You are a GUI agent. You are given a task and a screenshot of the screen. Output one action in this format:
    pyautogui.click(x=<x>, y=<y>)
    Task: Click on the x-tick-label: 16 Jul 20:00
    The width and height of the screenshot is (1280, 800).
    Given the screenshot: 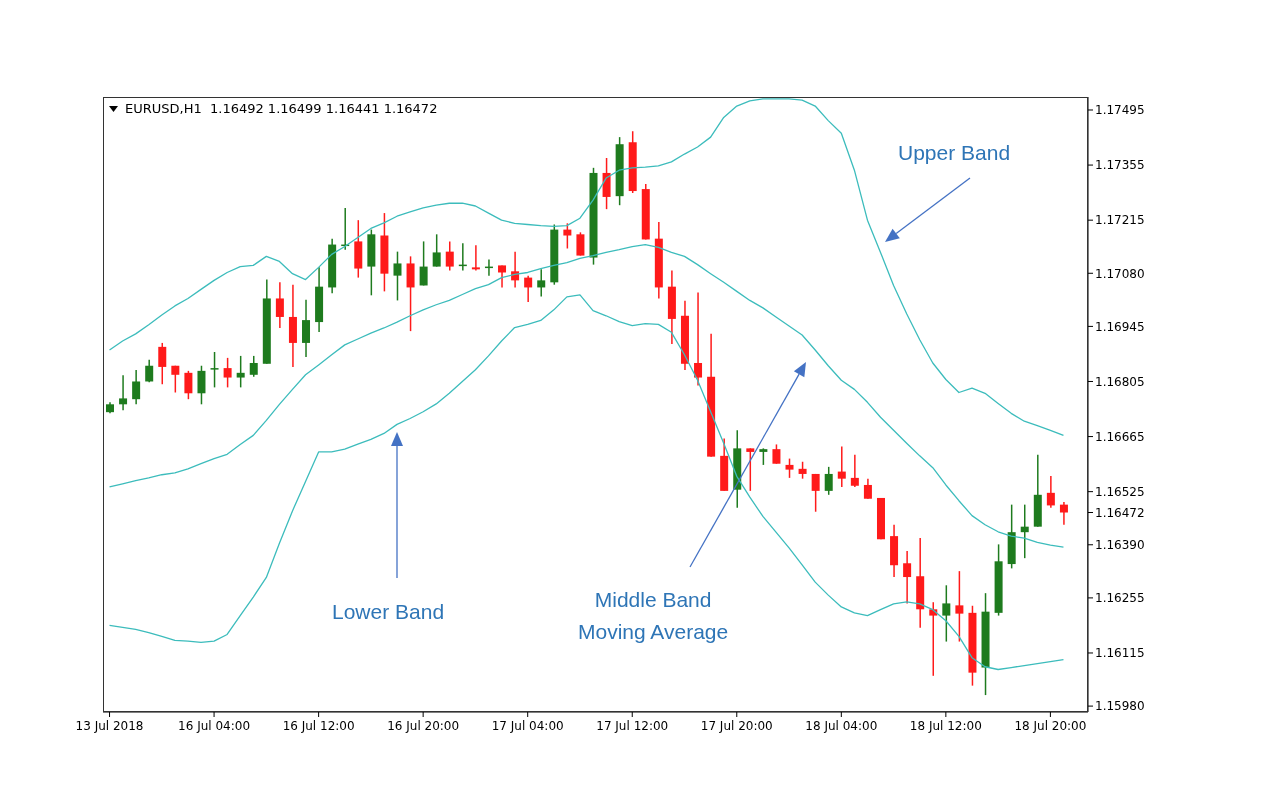 What is the action you would take?
    pyautogui.click(x=423, y=726)
    